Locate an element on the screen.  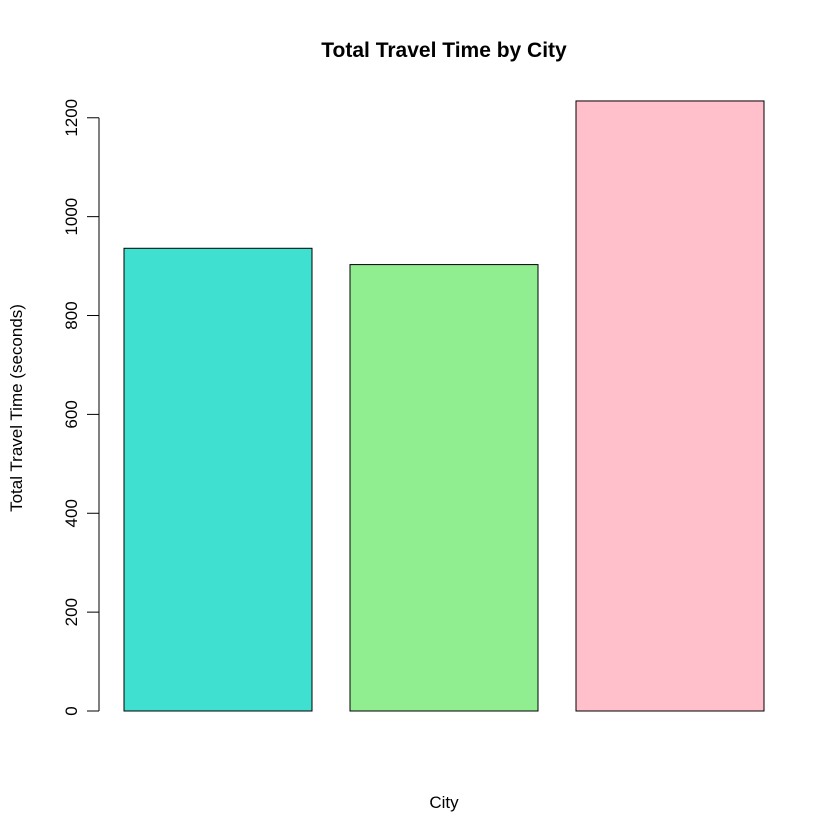
y-tick-label: 800 is located at coordinates (71, 315).